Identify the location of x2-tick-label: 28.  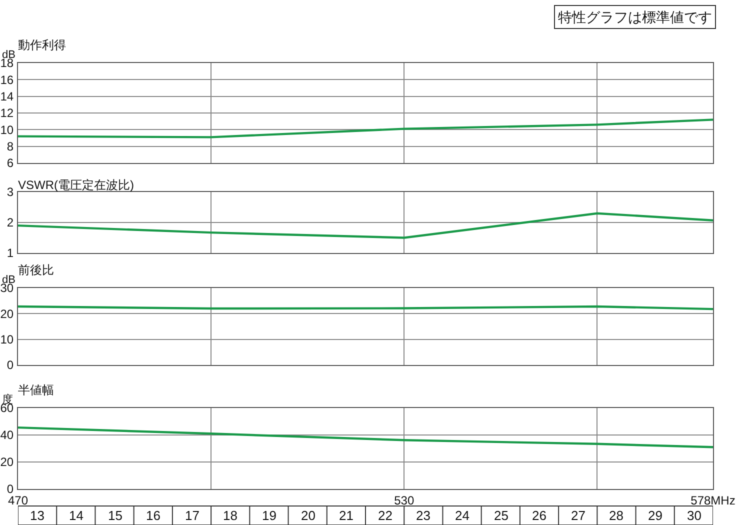
(616, 515).